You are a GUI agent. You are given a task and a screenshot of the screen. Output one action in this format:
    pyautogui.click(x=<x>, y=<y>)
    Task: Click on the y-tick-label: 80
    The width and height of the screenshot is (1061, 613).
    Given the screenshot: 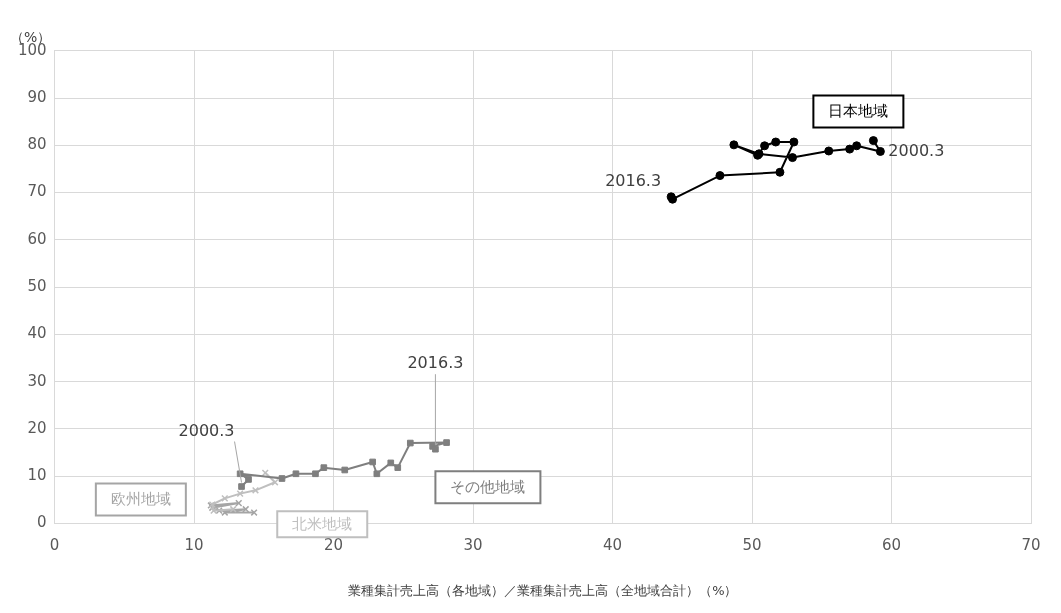 What is the action you would take?
    pyautogui.click(x=37, y=144)
    